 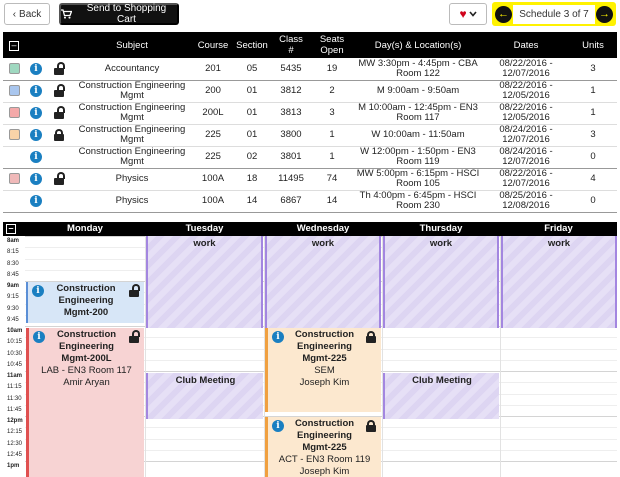 I want to click on time-label: 10:30, so click(x=15, y=353).